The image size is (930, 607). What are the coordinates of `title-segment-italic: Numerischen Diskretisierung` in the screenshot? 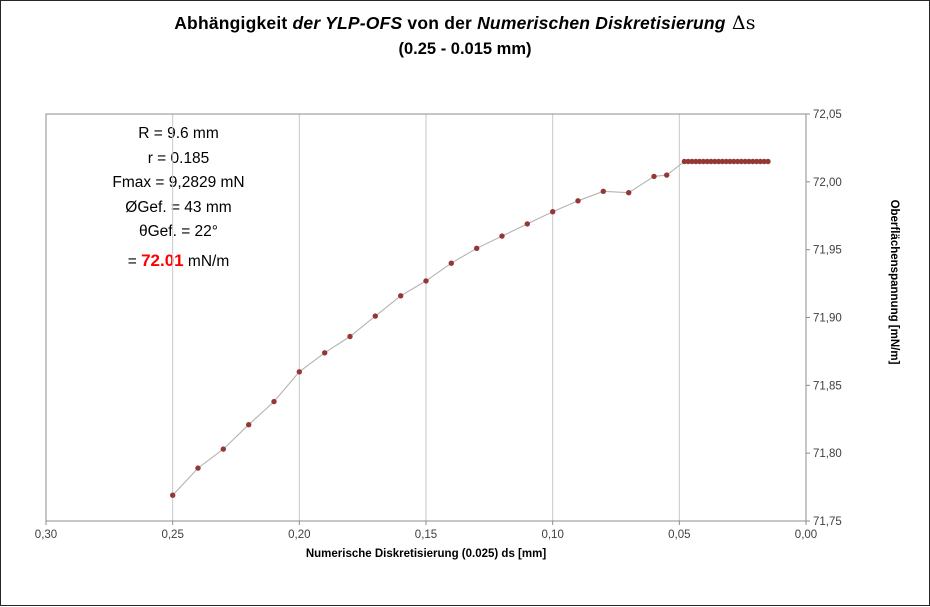 It's located at (601, 23).